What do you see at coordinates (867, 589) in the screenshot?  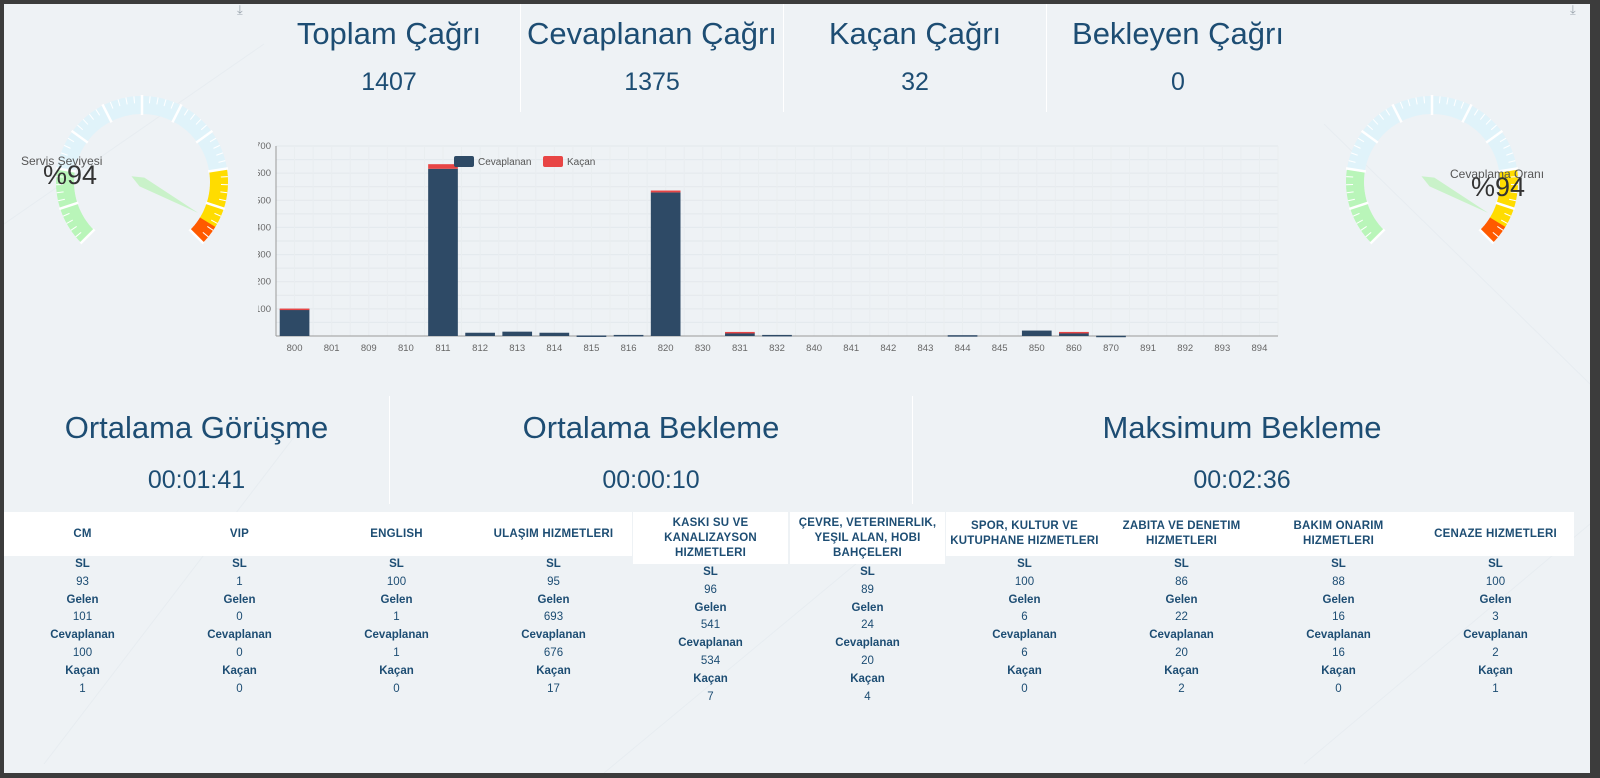 I see `sl-value: 89` at bounding box center [867, 589].